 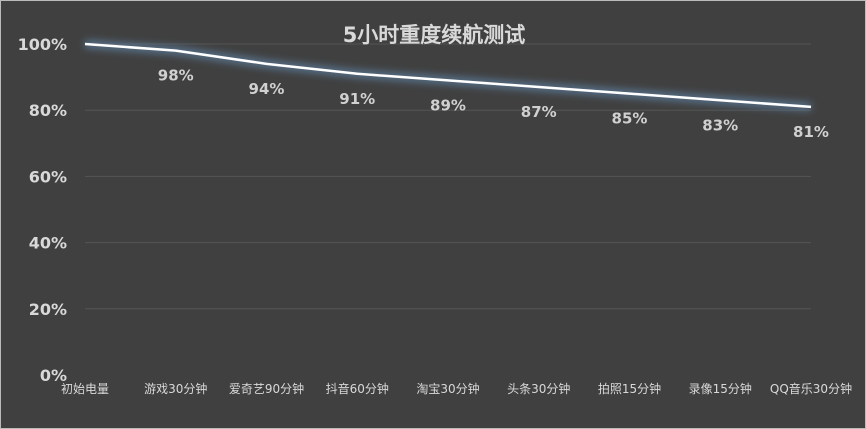 I want to click on y-tick-label: 20%, so click(x=48, y=309).